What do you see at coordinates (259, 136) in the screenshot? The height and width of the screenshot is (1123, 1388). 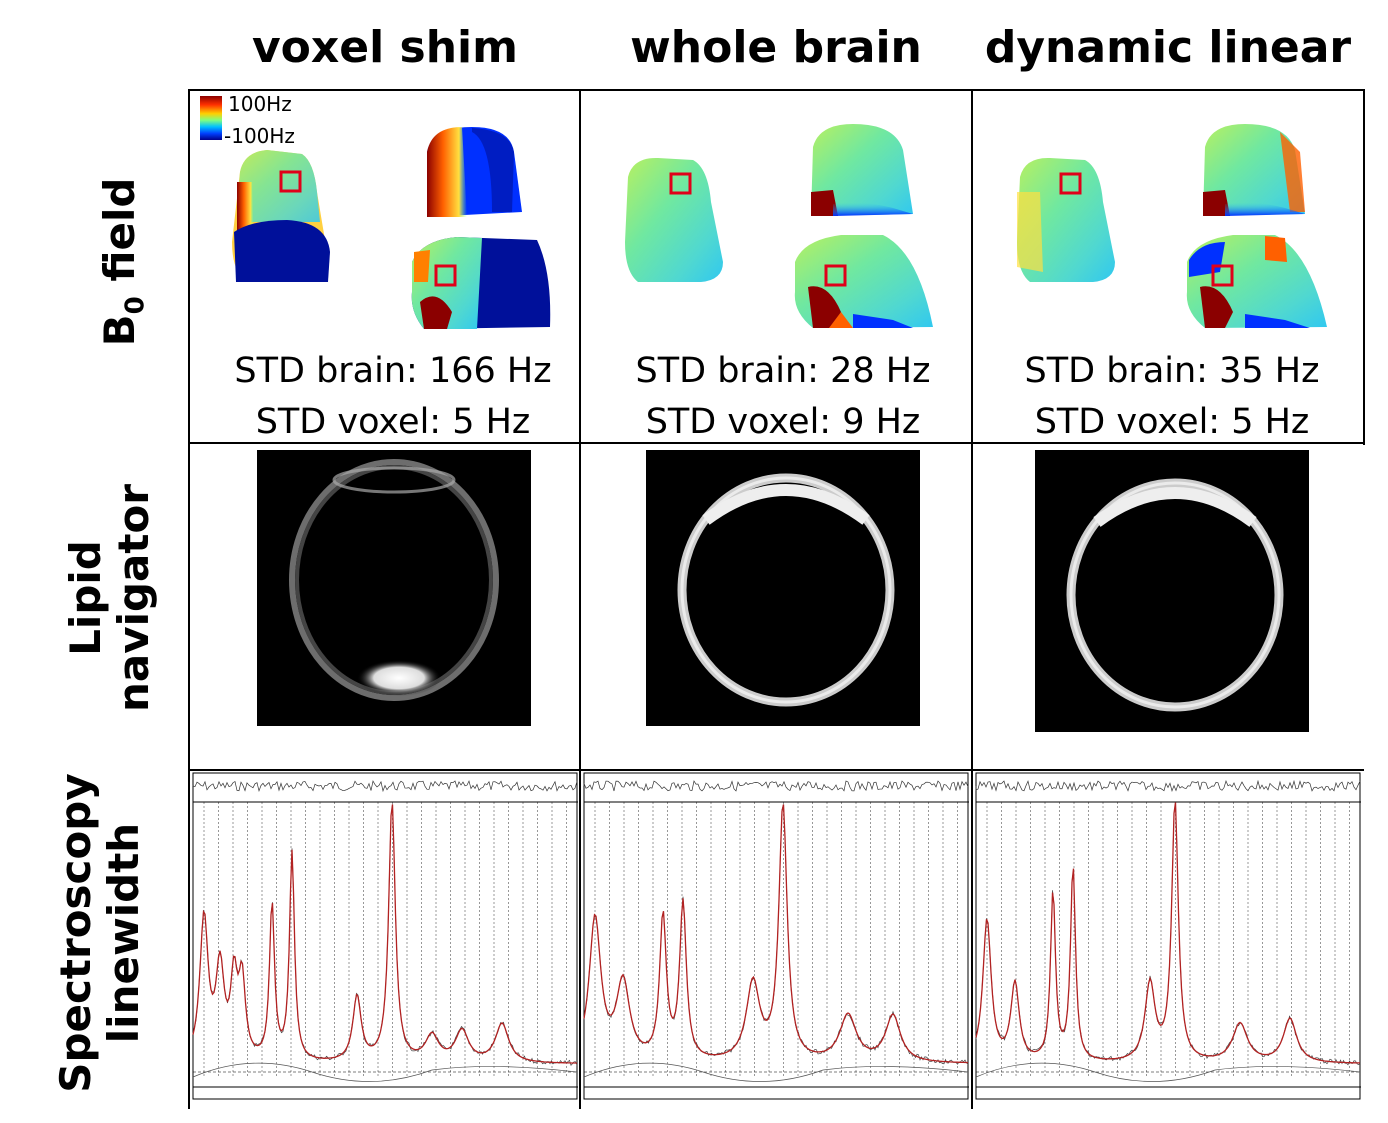 I see `colorbar-min-label: -100Hz` at bounding box center [259, 136].